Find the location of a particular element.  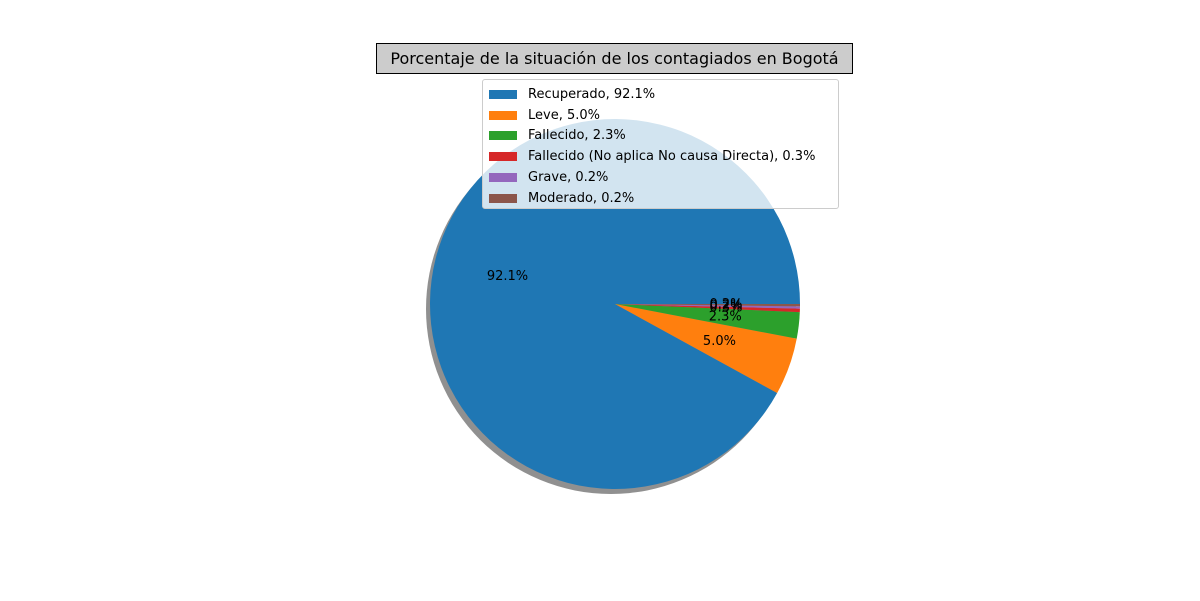

pie-percent-label-4: 0.2% is located at coordinates (725, 306).